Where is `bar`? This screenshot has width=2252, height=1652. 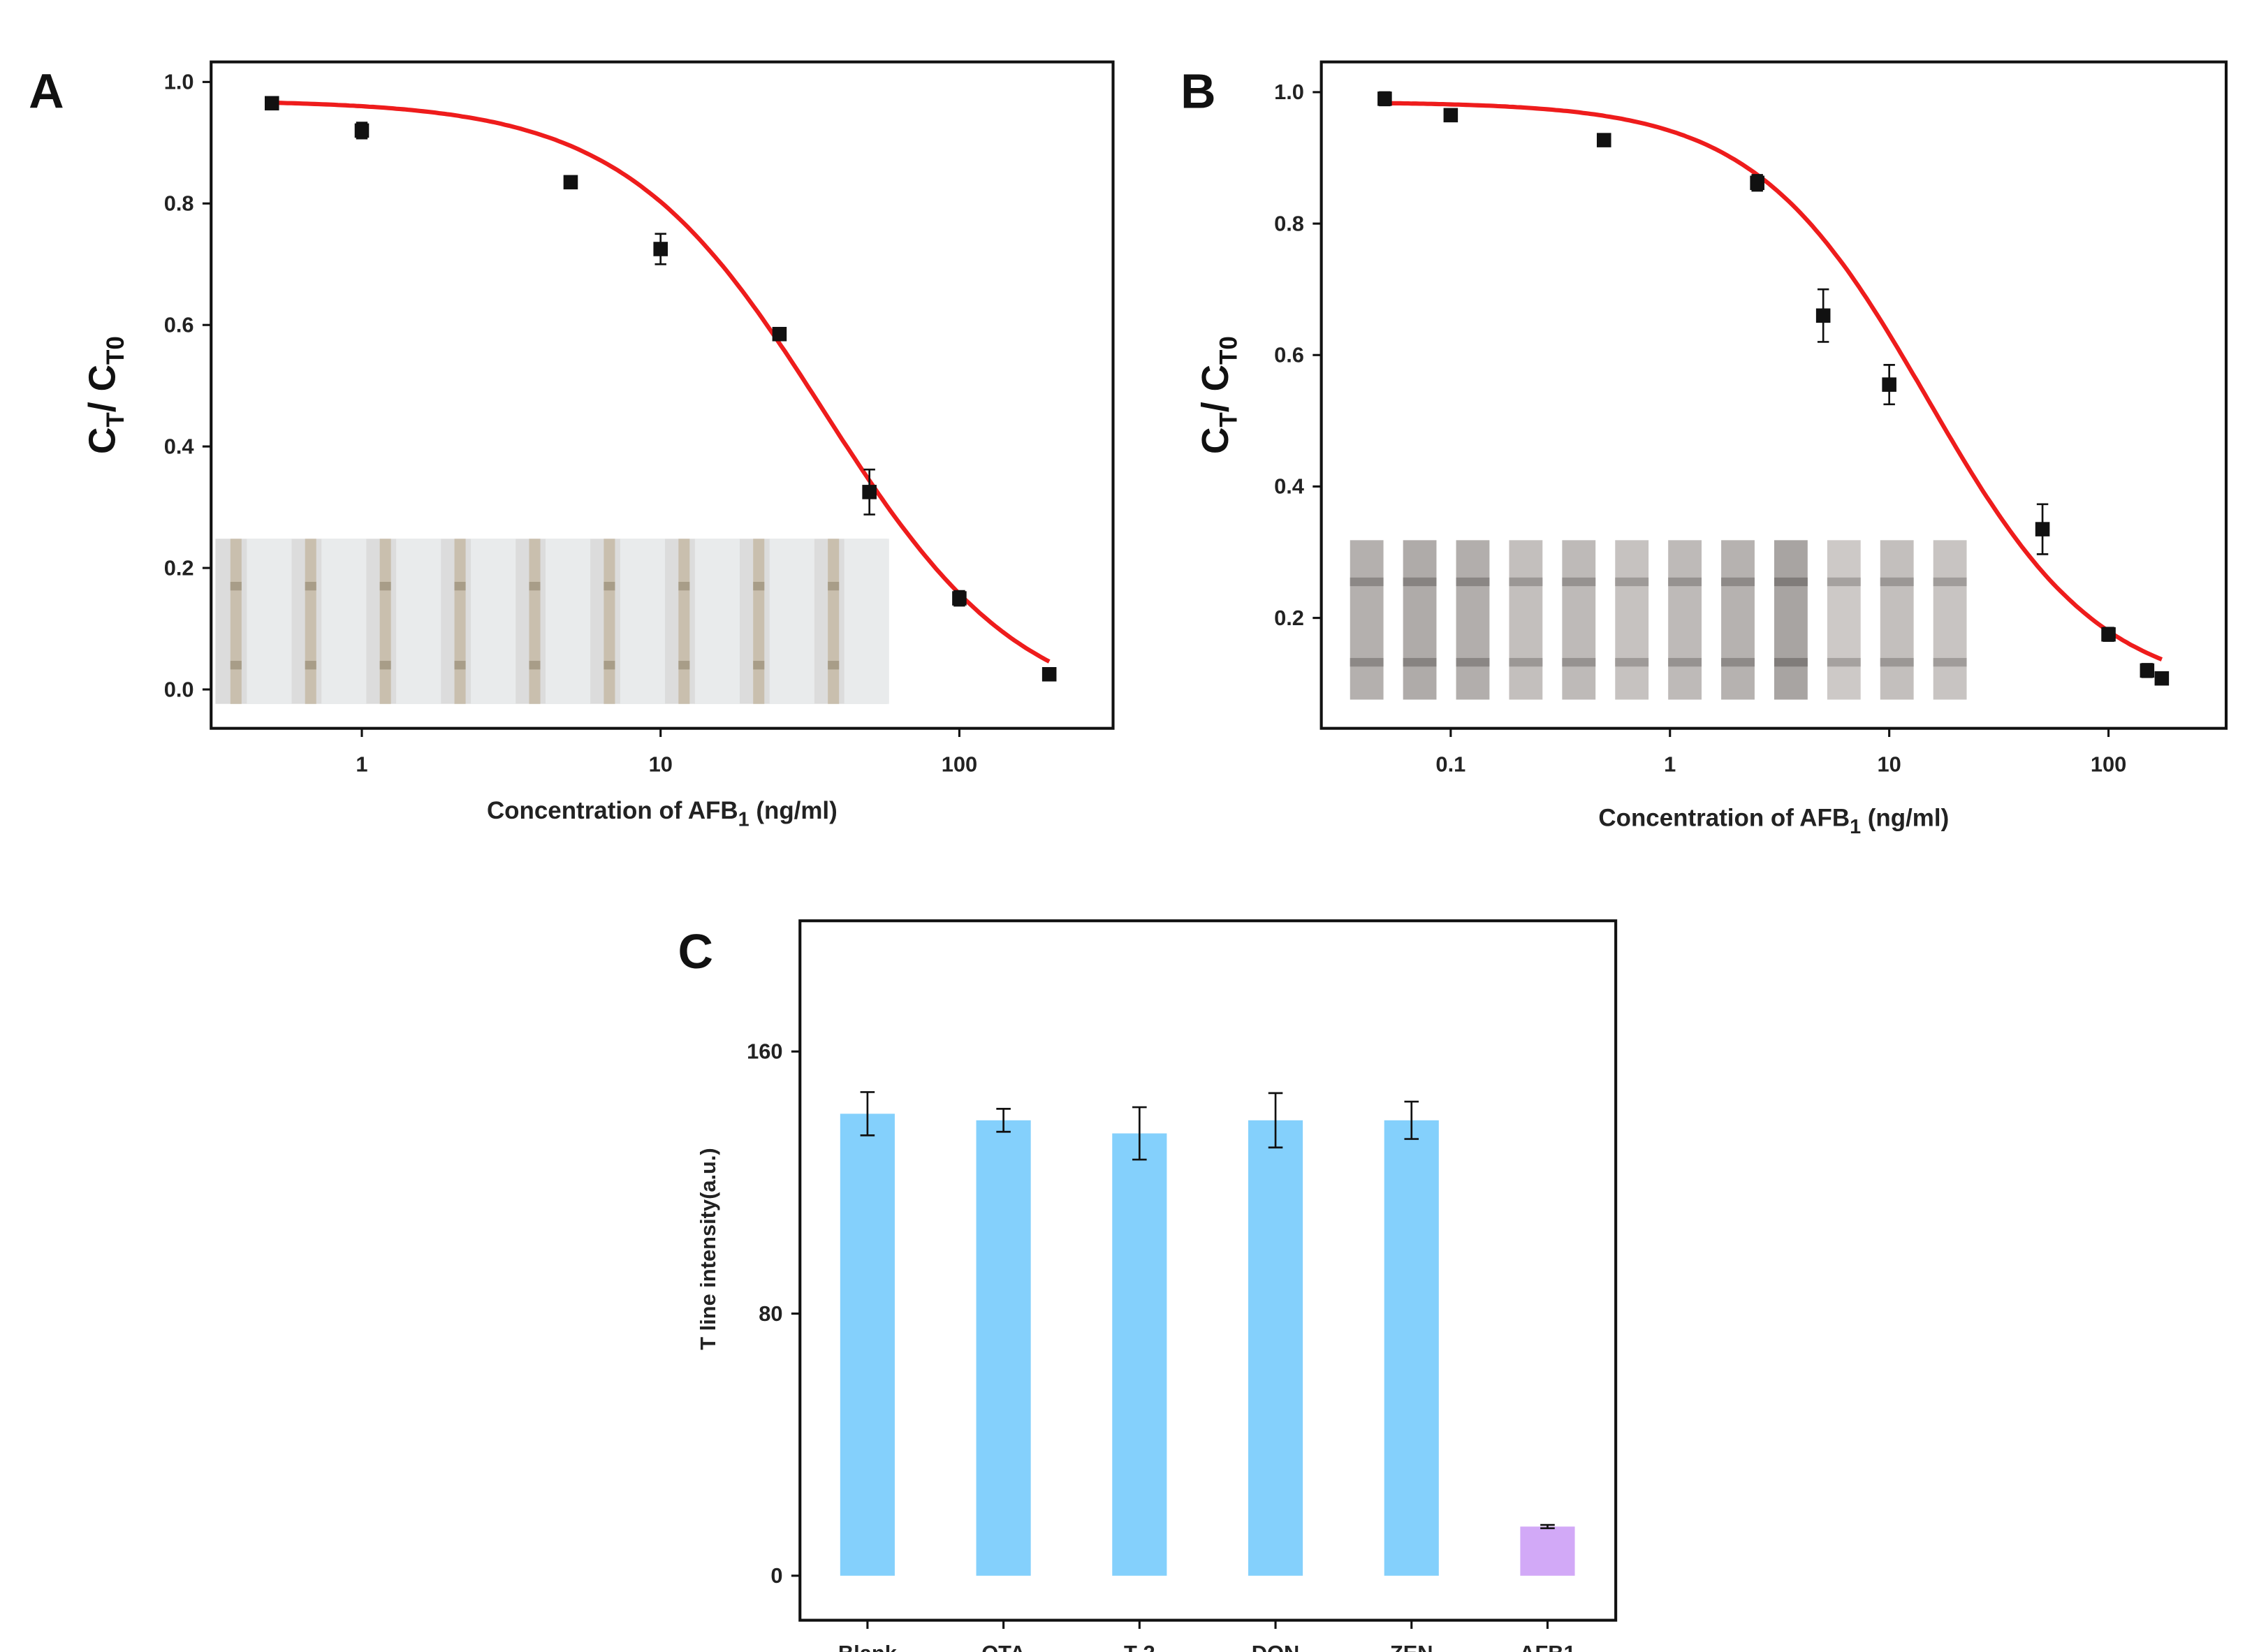
bar is located at coordinates (1547, 1551).